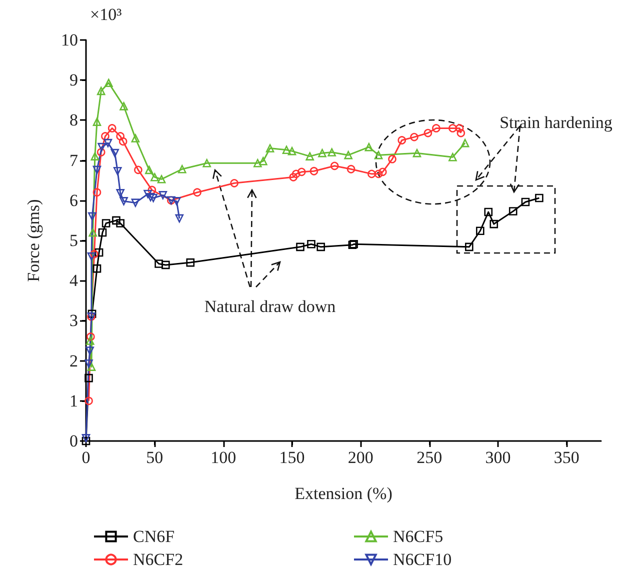 Image resolution: width=633 pixels, height=577 pixels. I want to click on x-tick-label: 50, so click(155, 457).